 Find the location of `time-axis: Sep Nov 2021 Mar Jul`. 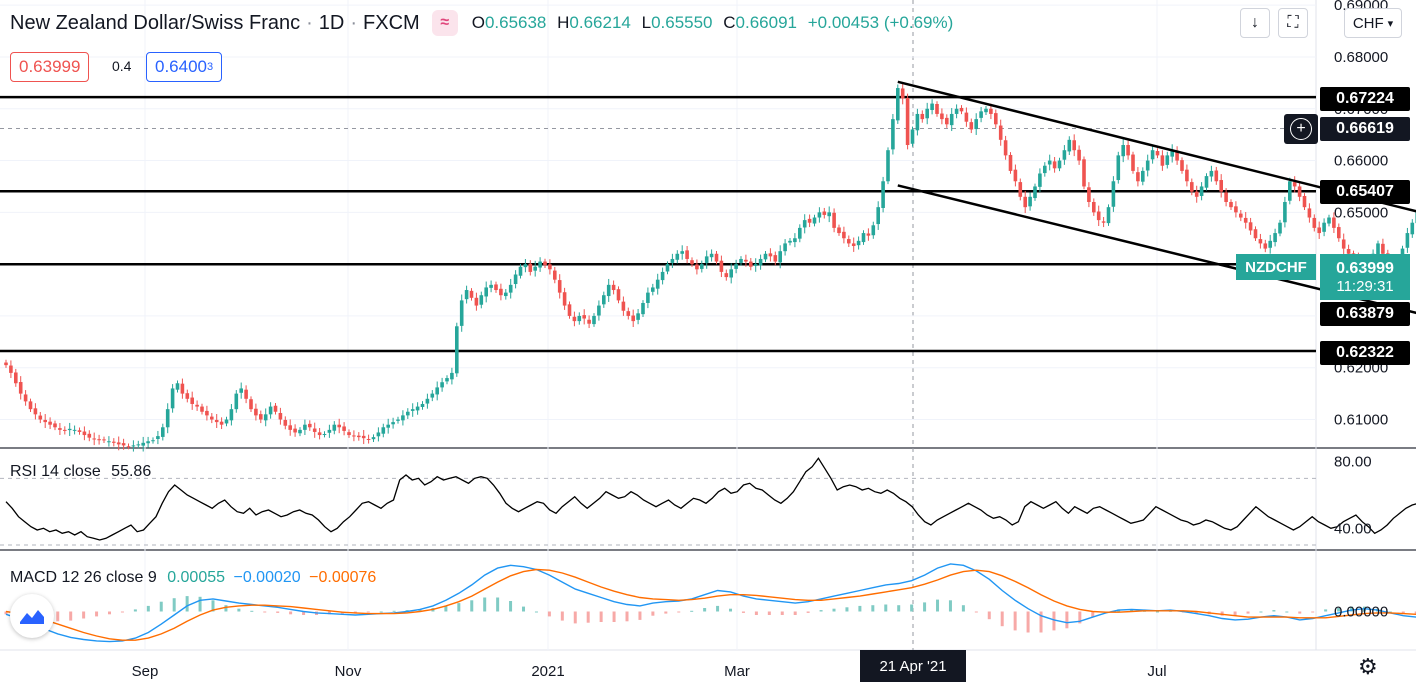

time-axis: Sep Nov 2021 Mar Jul is located at coordinates (649, 671).